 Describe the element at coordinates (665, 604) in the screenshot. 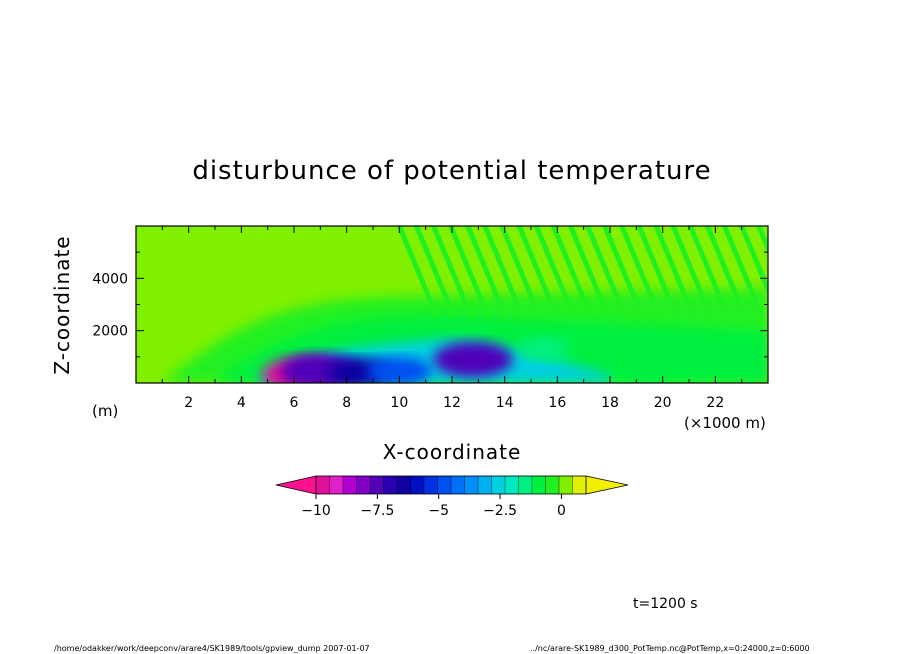

I see `time-label: t=1200 s` at that location.